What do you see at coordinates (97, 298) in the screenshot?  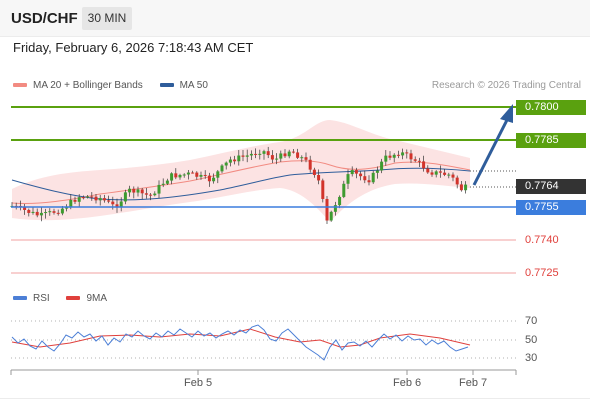 I see `legend-label-9ma: 9MA` at bounding box center [97, 298].